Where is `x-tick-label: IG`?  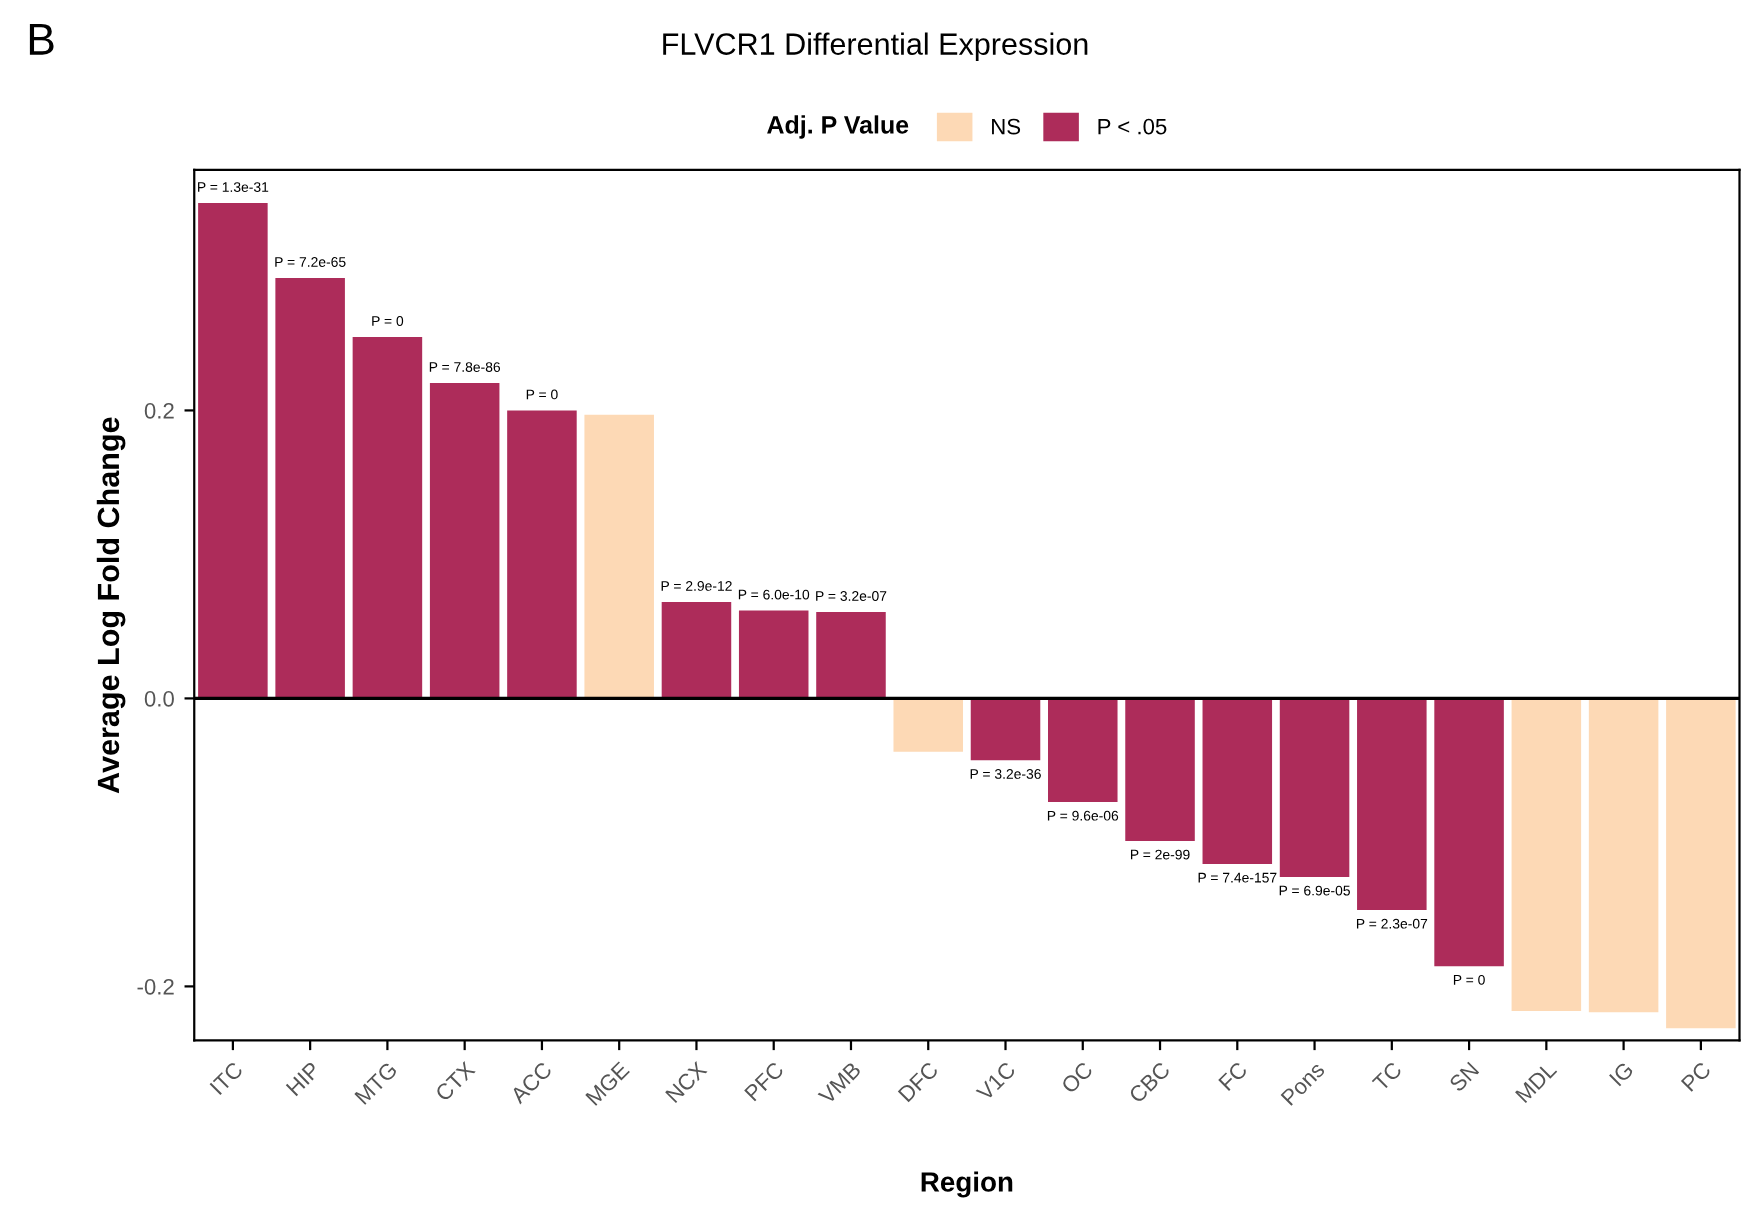 x-tick-label: IG is located at coordinates (1621, 1074).